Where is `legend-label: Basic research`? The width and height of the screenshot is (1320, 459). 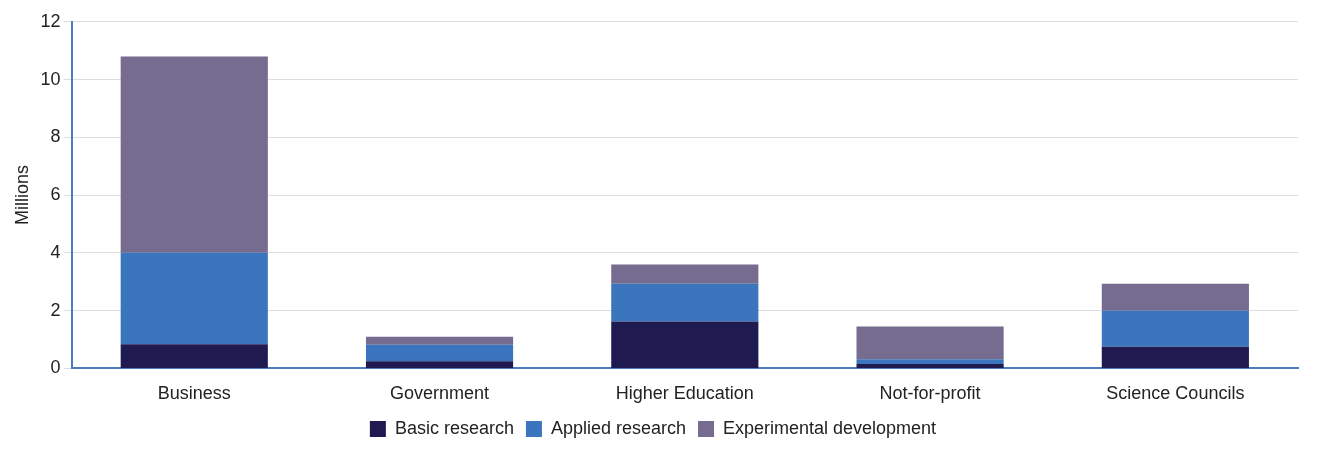 legend-label: Basic research is located at coordinates (454, 427).